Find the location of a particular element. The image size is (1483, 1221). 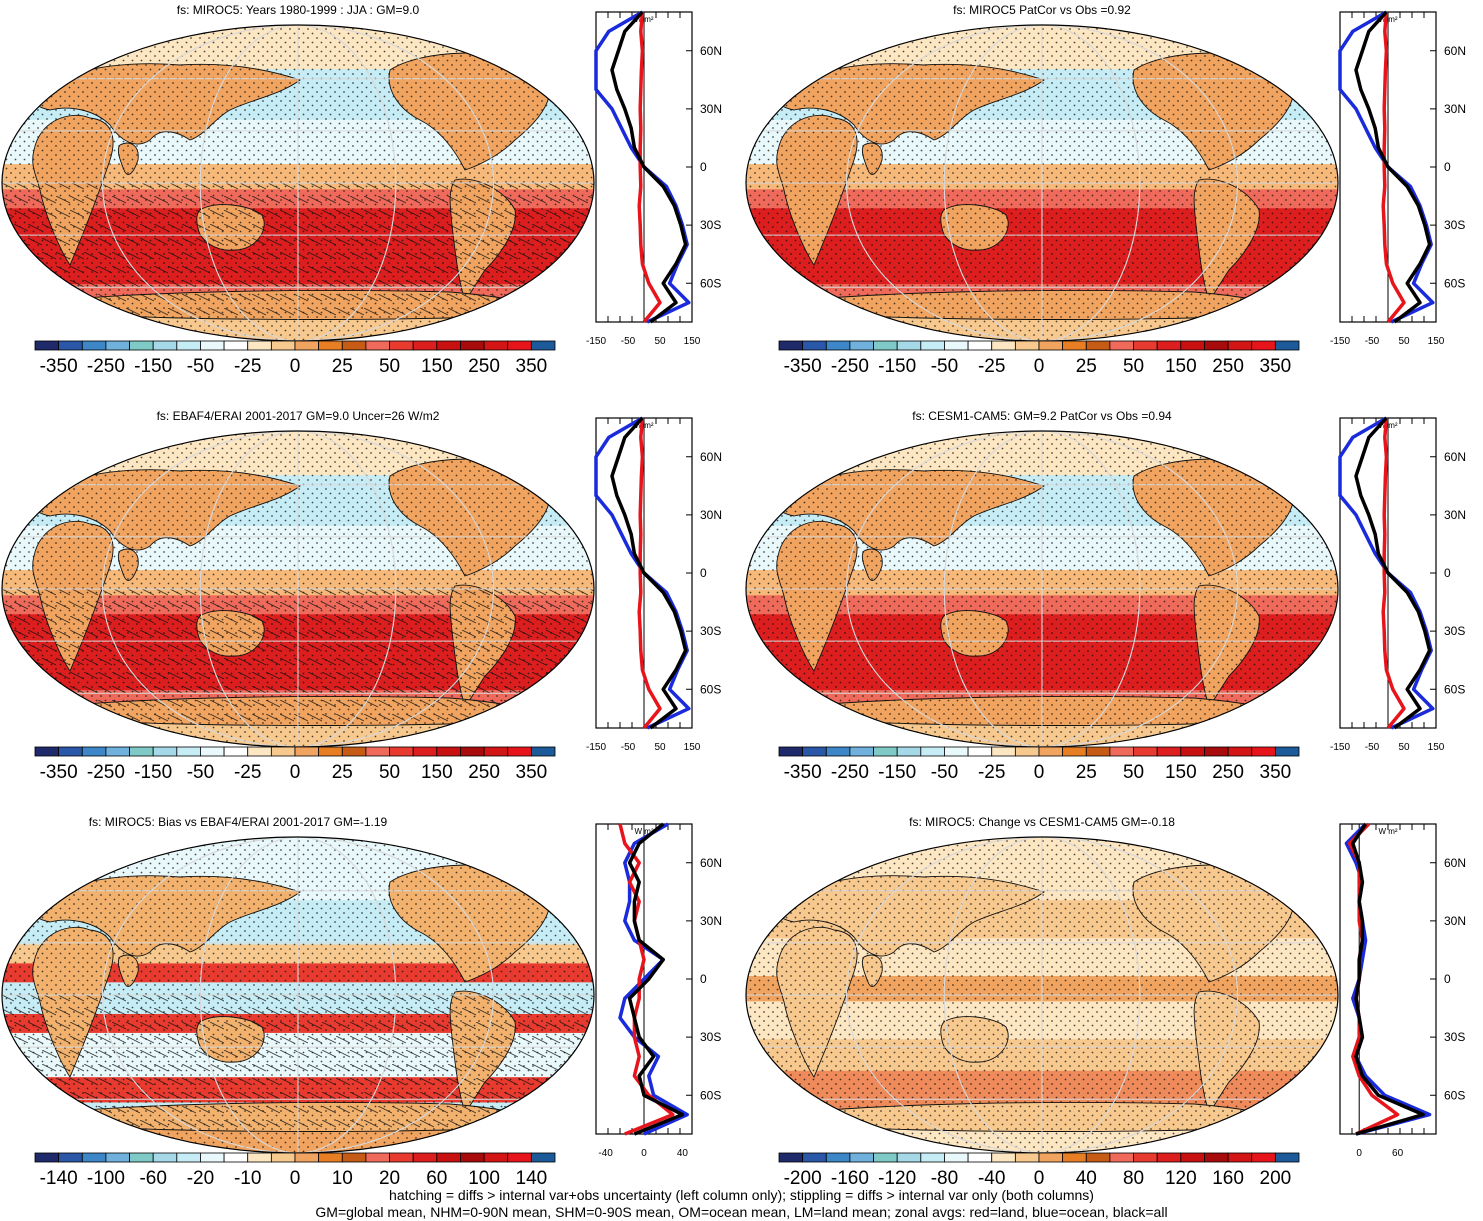

colorbar-tick-label: 10 is located at coordinates (342, 1178).